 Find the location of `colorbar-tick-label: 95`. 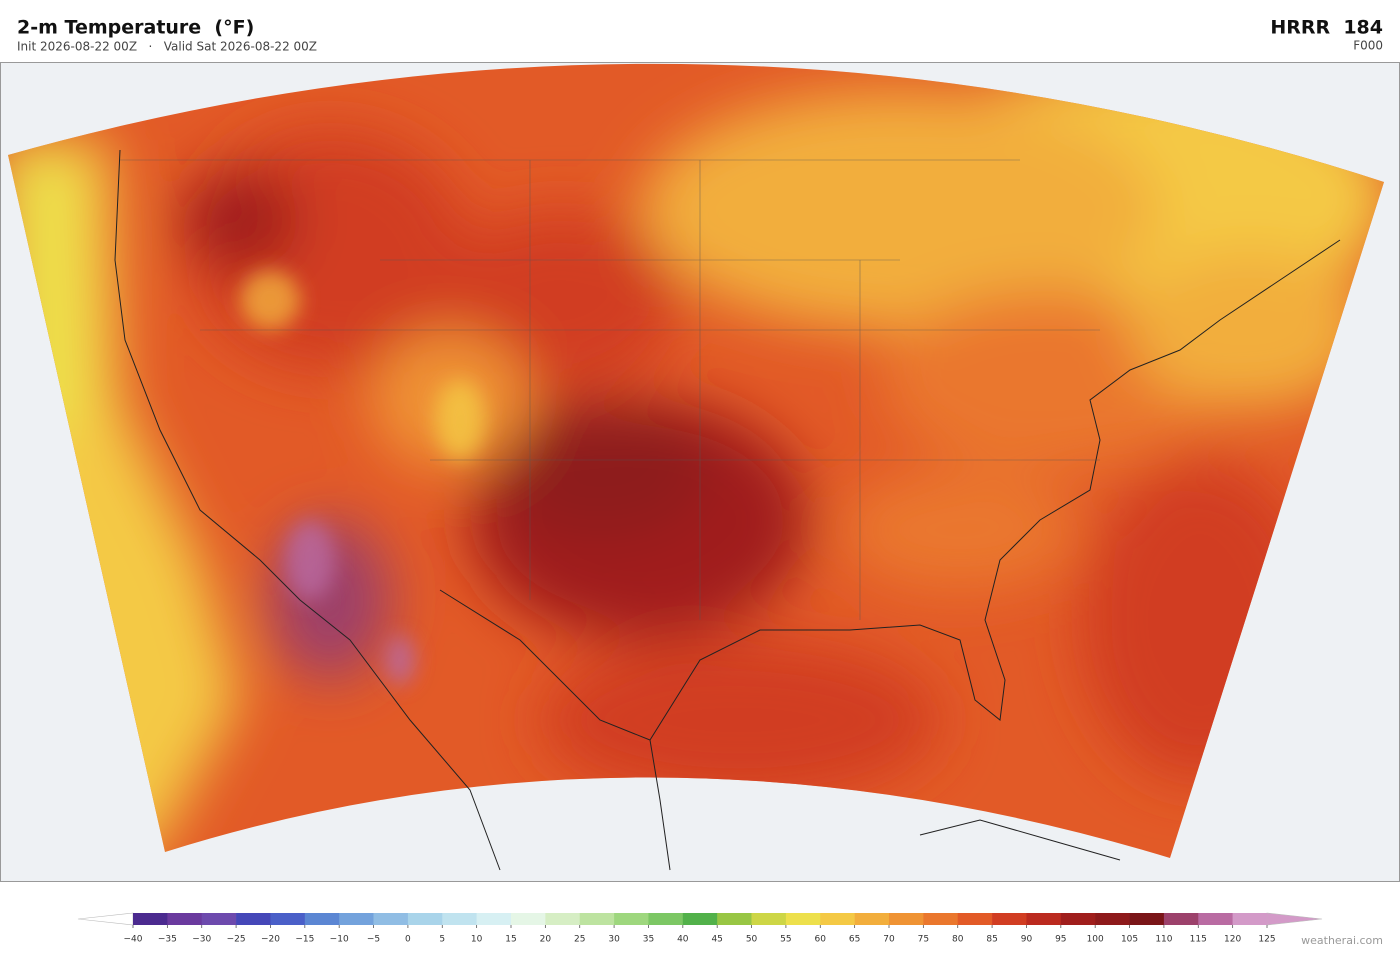

colorbar-tick-label: 95 is located at coordinates (1060, 940).